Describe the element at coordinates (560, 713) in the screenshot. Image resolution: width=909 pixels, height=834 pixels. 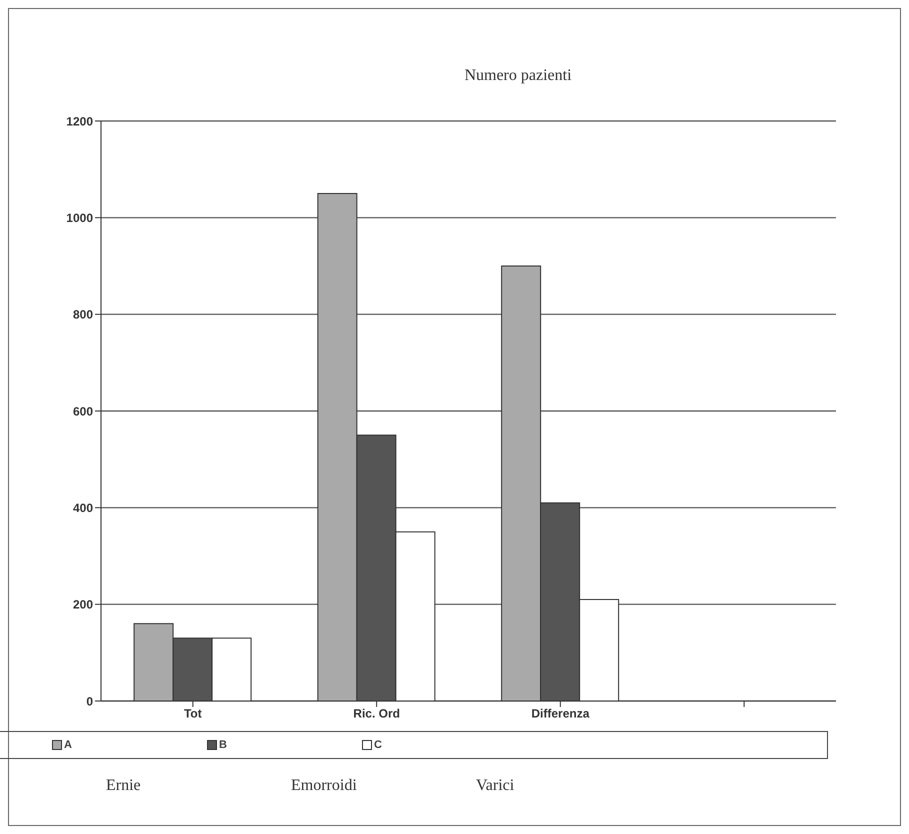
I see `x-tick-label: Differenza` at that location.